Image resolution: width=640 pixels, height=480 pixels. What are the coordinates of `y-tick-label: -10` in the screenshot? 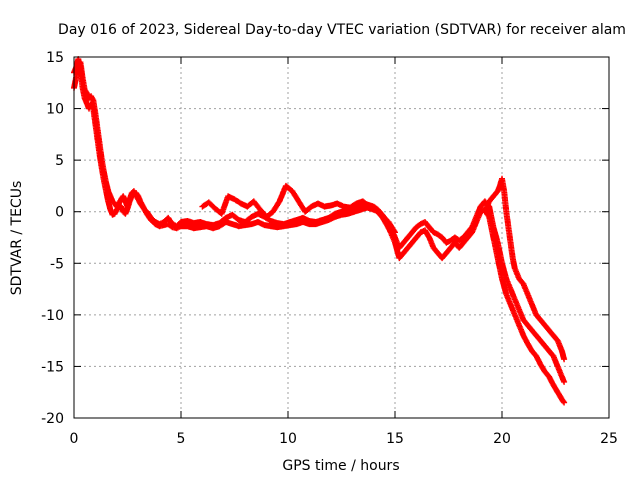 It's located at (52, 316).